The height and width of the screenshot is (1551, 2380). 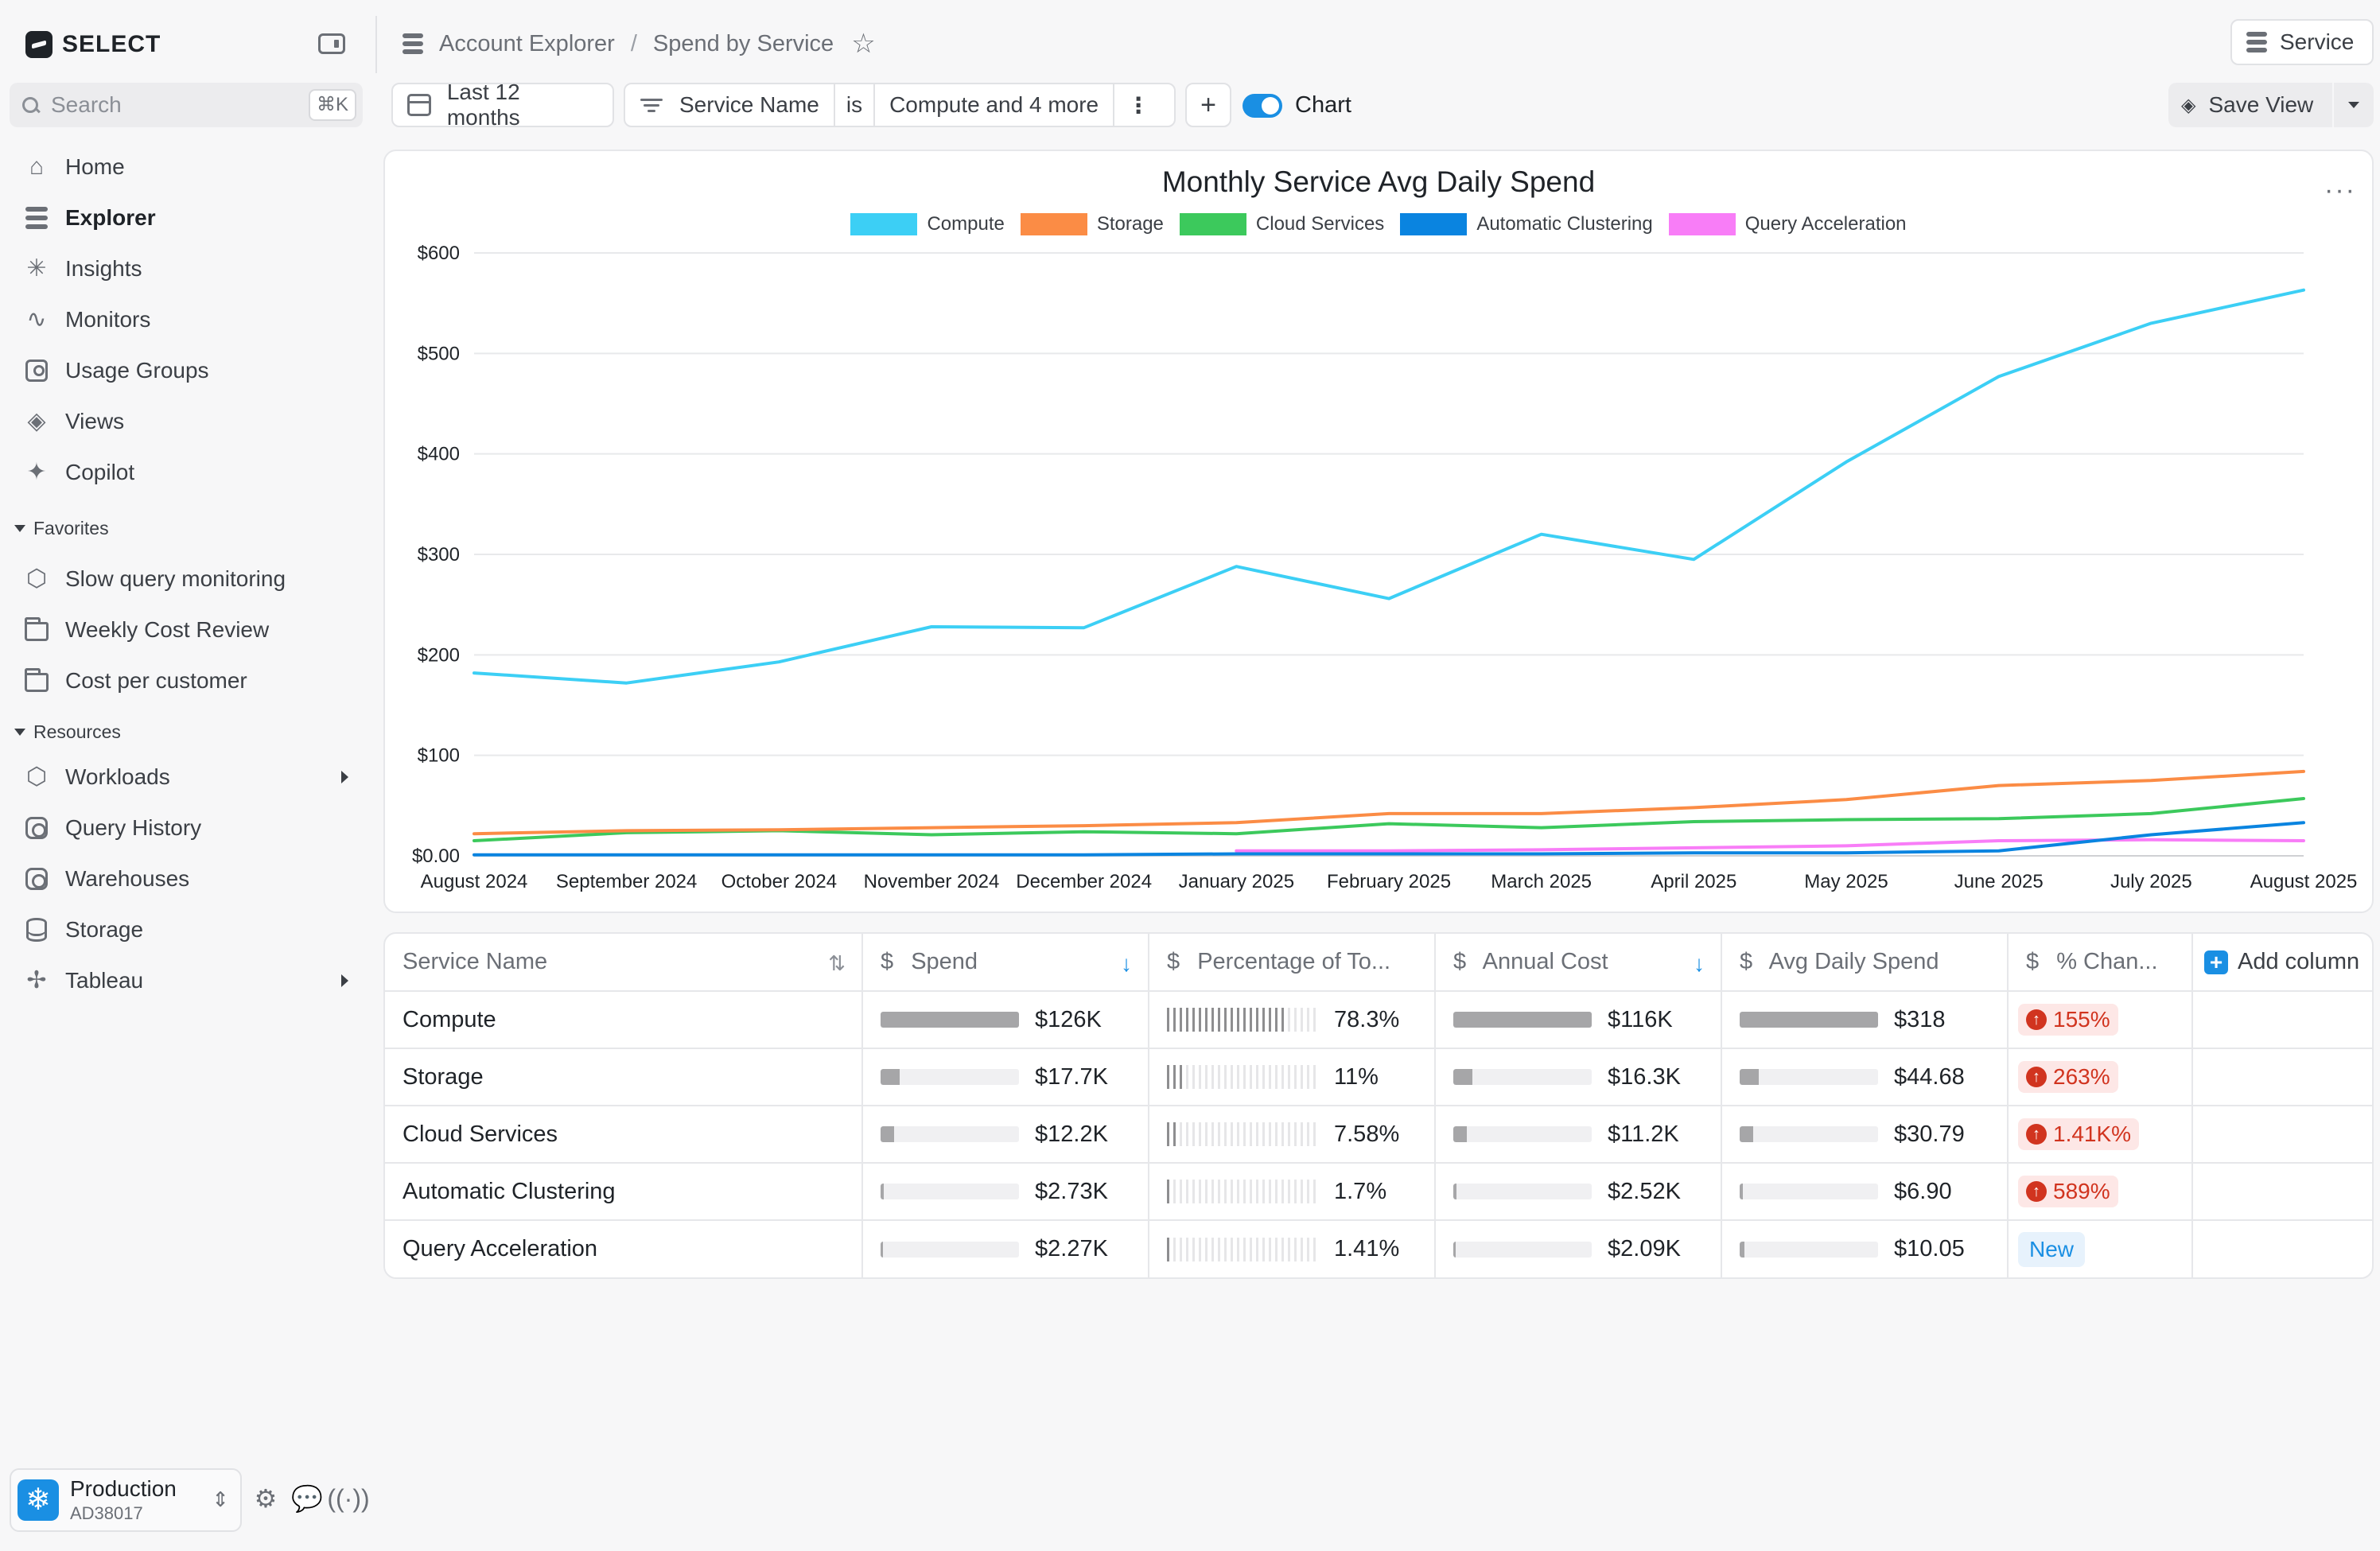 What do you see at coordinates (1005, 963) in the screenshot?
I see `column-header-spend: $ Spend ↓` at bounding box center [1005, 963].